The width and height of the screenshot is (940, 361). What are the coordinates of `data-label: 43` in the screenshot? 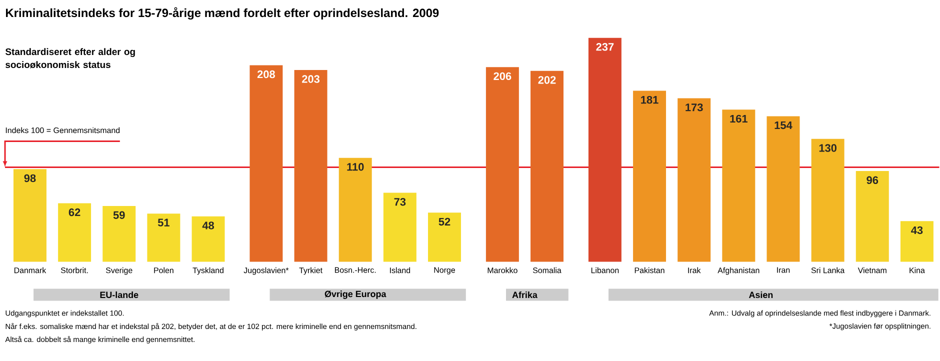 It's located at (917, 230).